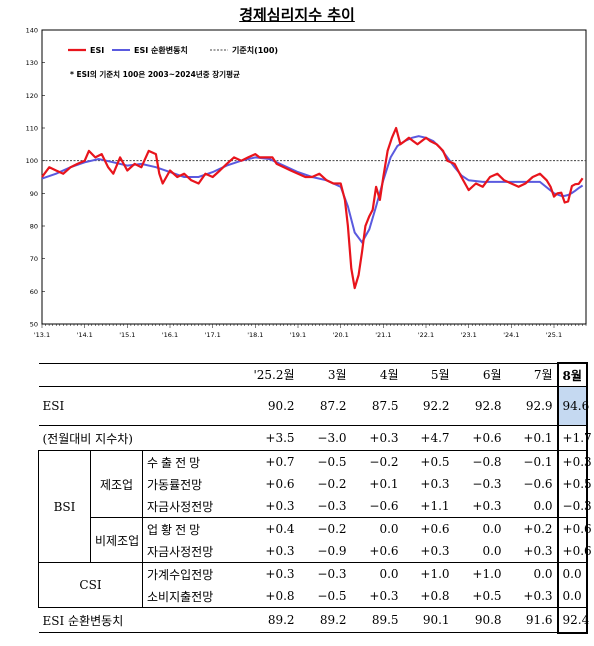  I want to click on y-tick-label: 120, so click(32, 96).